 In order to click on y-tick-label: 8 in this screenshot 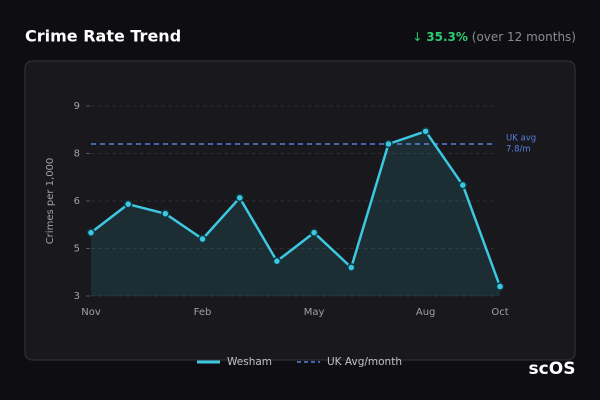, I will do `click(77, 154)`.